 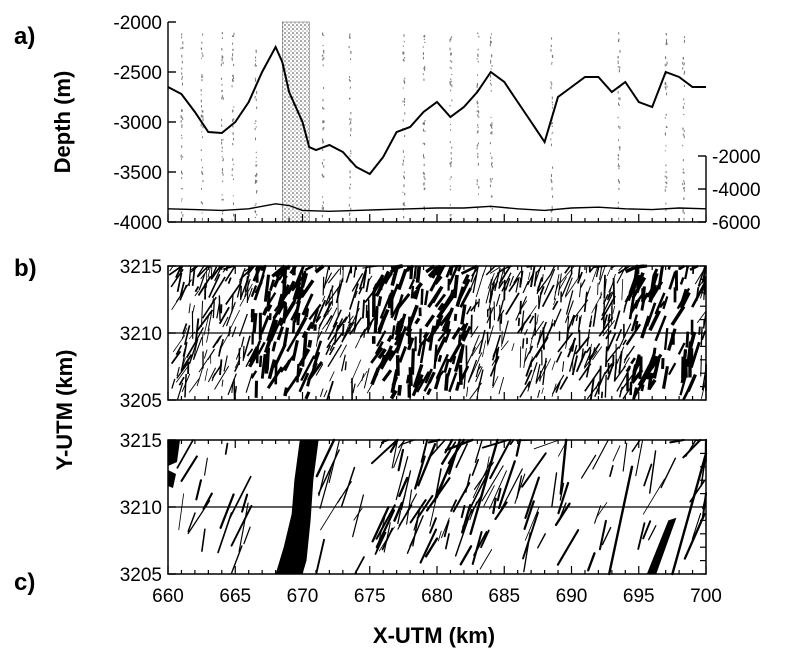 I want to click on x-tick-label: 660, so click(x=168, y=596).